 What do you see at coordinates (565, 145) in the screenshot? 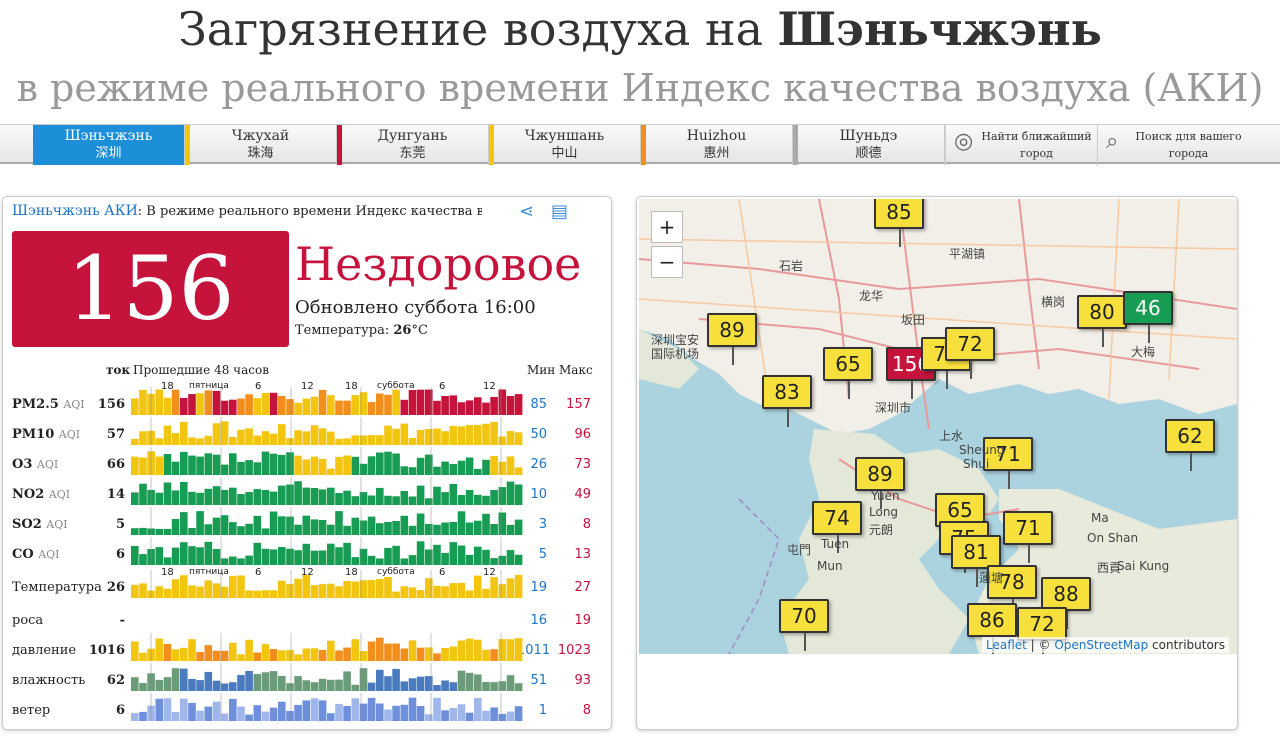
I see `tab-zhongshan: Чжуншань 中山` at bounding box center [565, 145].